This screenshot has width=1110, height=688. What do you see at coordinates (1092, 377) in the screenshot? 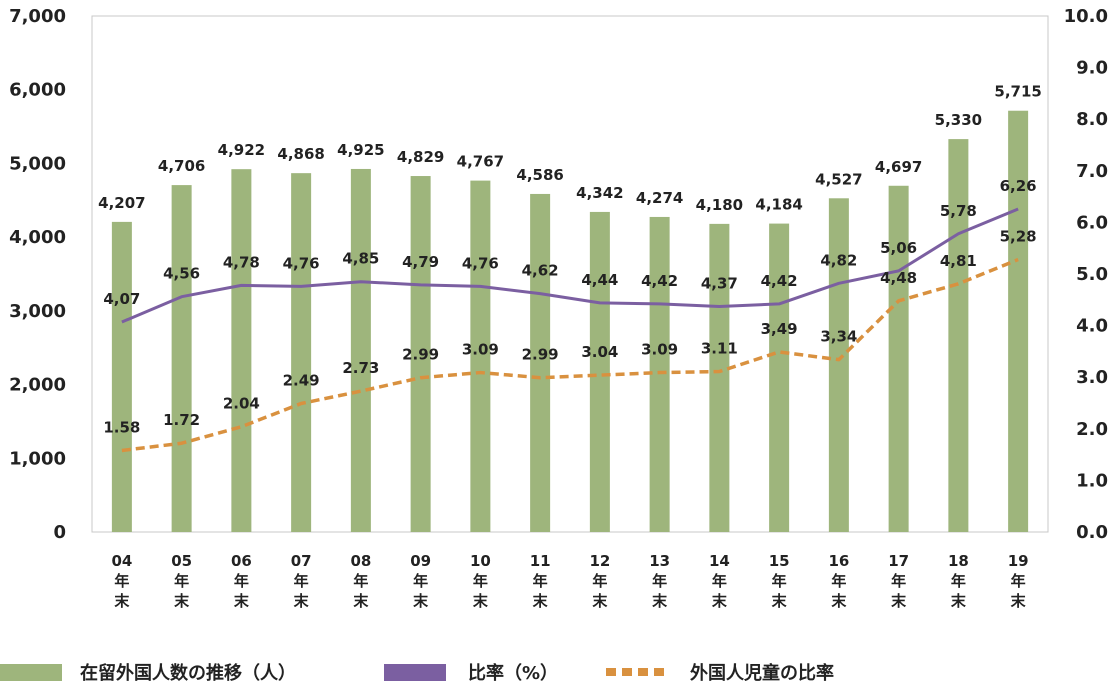
I see `right-tick-label: 3.0` at bounding box center [1092, 377].